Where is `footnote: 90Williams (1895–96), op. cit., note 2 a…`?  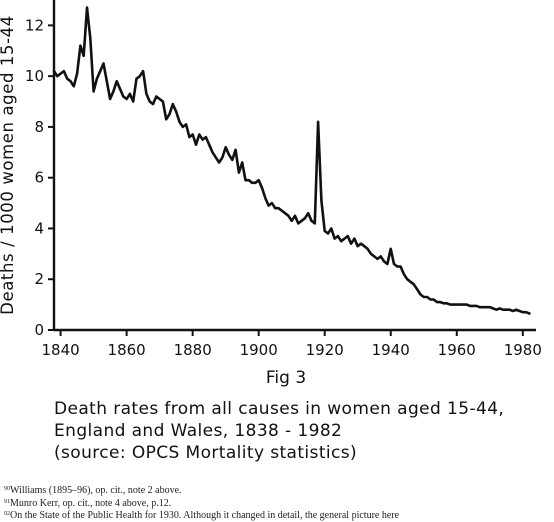 footnote: 90Williams (1895–96), op. cit., note 2 a… is located at coordinates (279, 490).